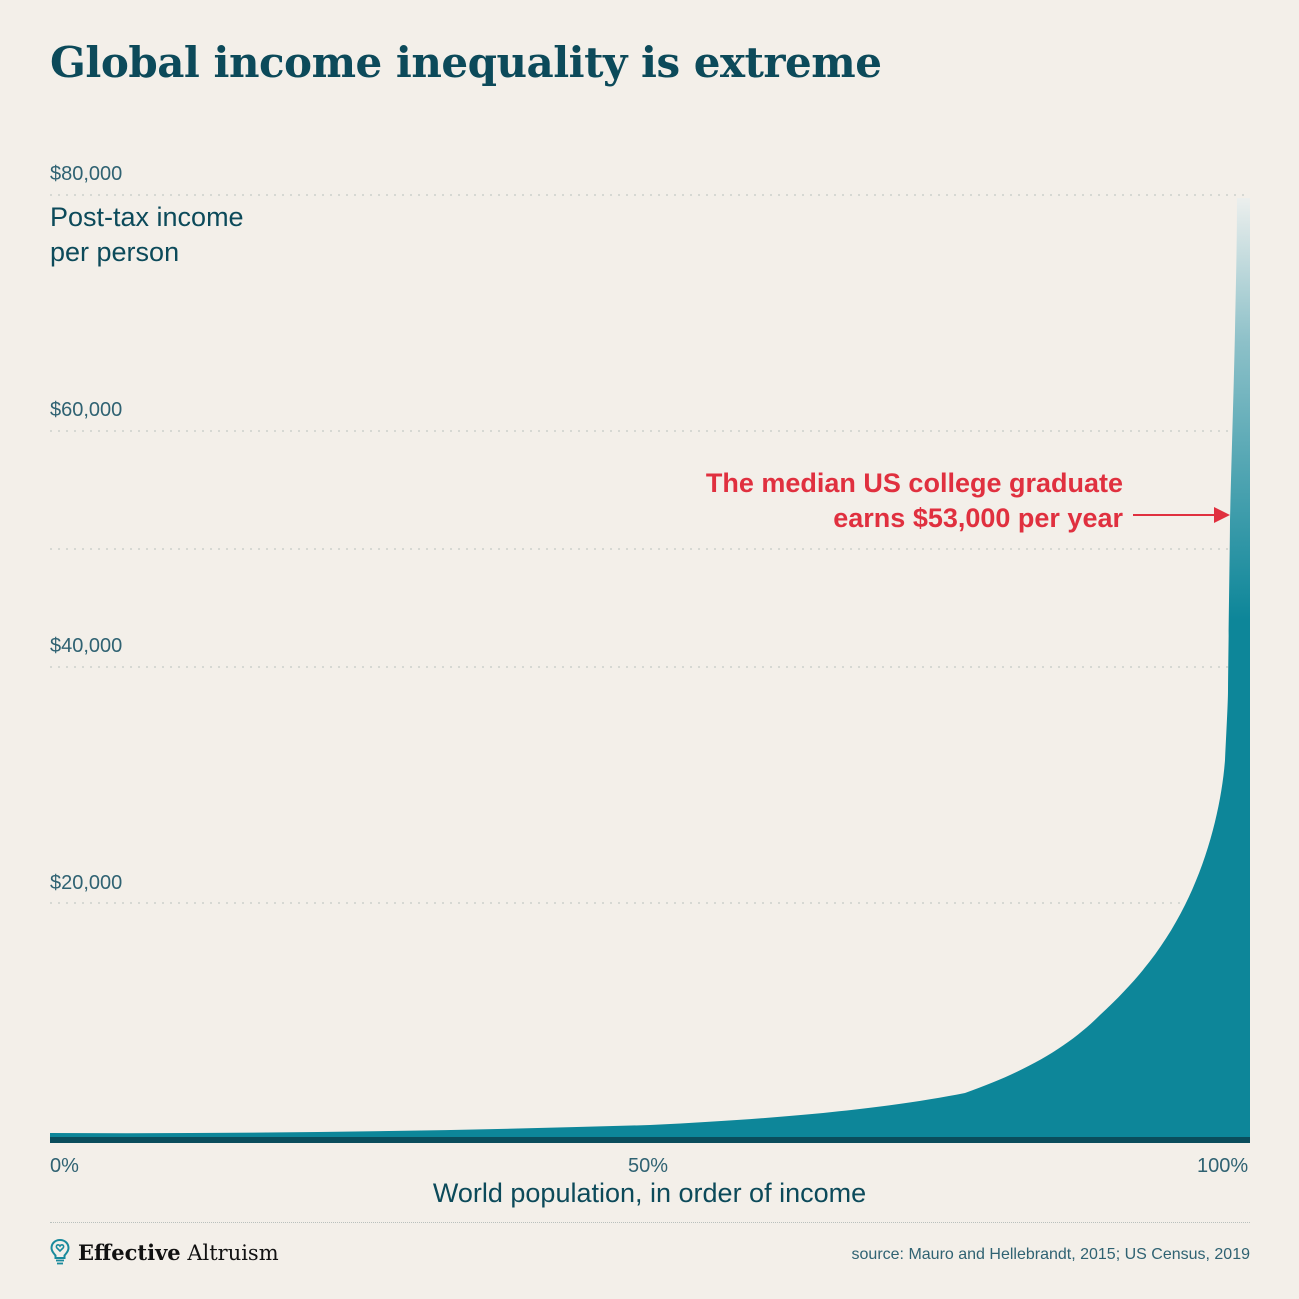 The width and height of the screenshot is (1299, 1299). Describe the element at coordinates (1181, 515) in the screenshot. I see `annotation-arrow` at that location.